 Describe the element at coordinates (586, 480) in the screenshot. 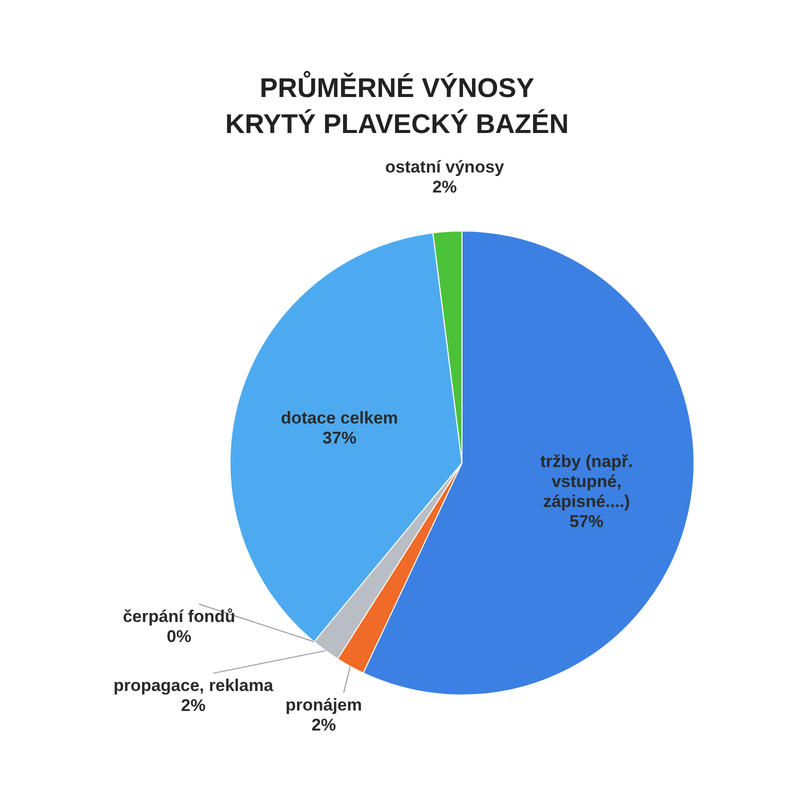

I see `slice-label: tržby (např. vstupné, zápisné....)` at that location.